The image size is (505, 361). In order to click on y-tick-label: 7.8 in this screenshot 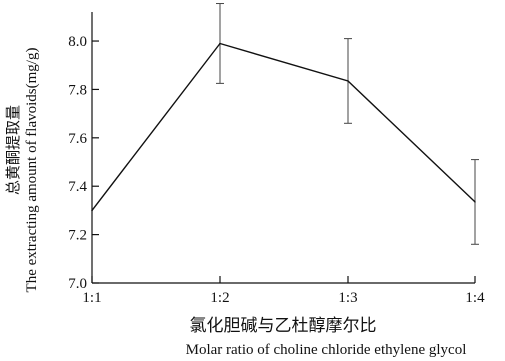, I will do `click(77, 90)`.